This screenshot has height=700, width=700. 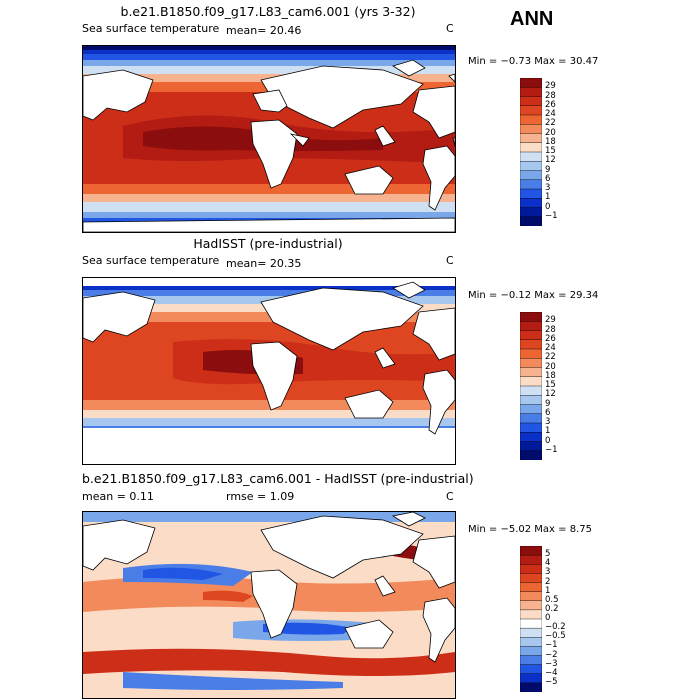 I want to click on colorbar-tick-label: 15, so click(x=550, y=151).